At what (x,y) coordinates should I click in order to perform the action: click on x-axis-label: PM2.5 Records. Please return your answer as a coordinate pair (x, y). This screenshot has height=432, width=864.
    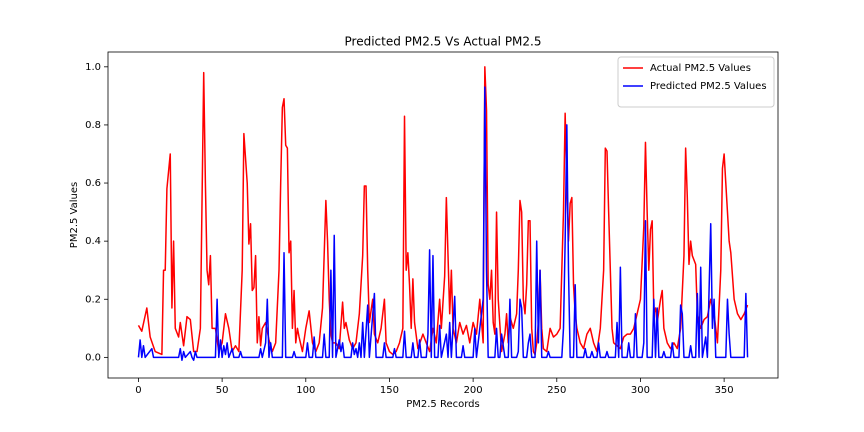
    Looking at the image, I should click on (443, 404).